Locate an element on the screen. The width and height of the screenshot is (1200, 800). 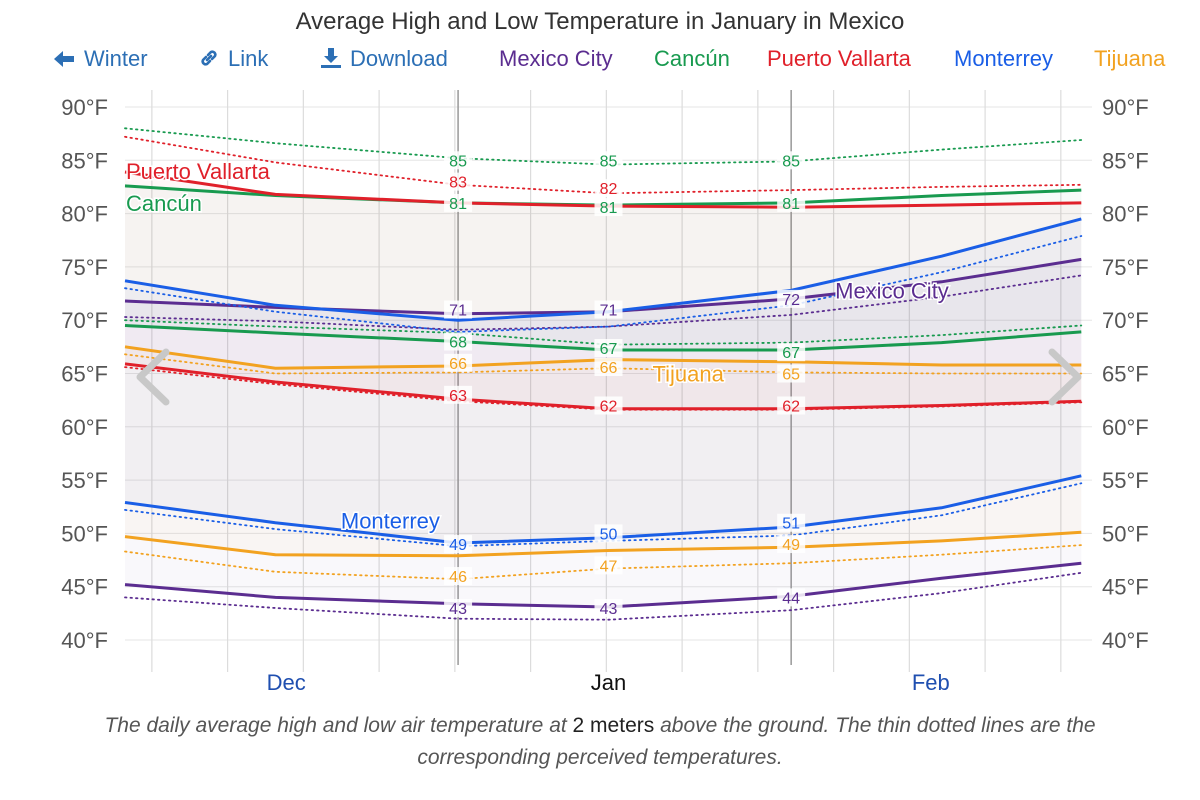
legend-monterrey: Monterrey is located at coordinates (1004, 58).